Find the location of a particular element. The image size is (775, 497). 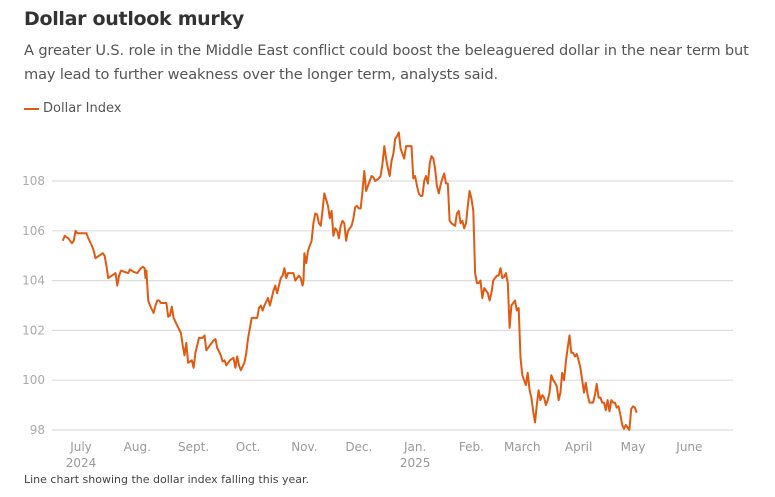

x-tick-label: Aug. is located at coordinates (137, 447).